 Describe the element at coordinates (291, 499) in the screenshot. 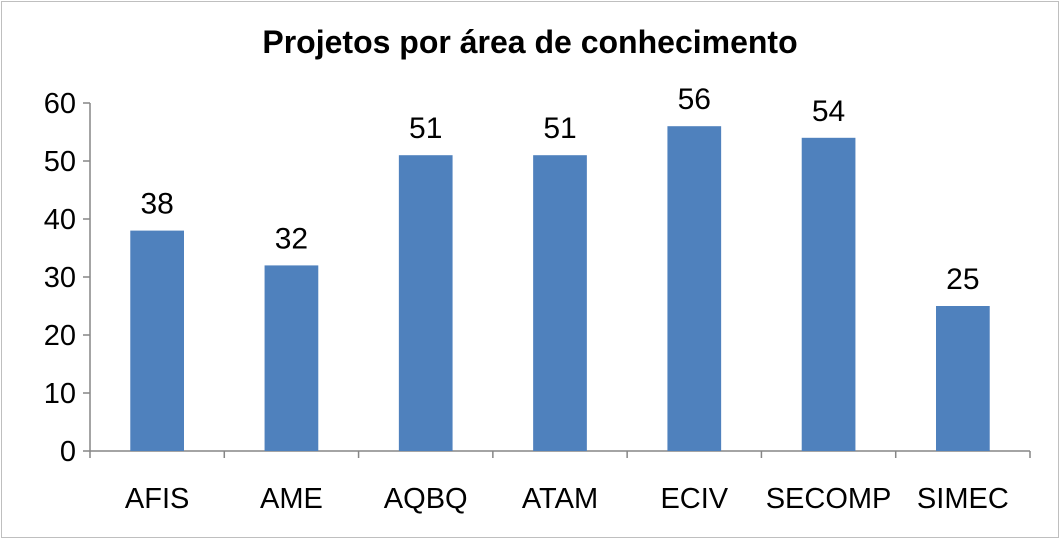

I see `x-tick-label: AME` at that location.